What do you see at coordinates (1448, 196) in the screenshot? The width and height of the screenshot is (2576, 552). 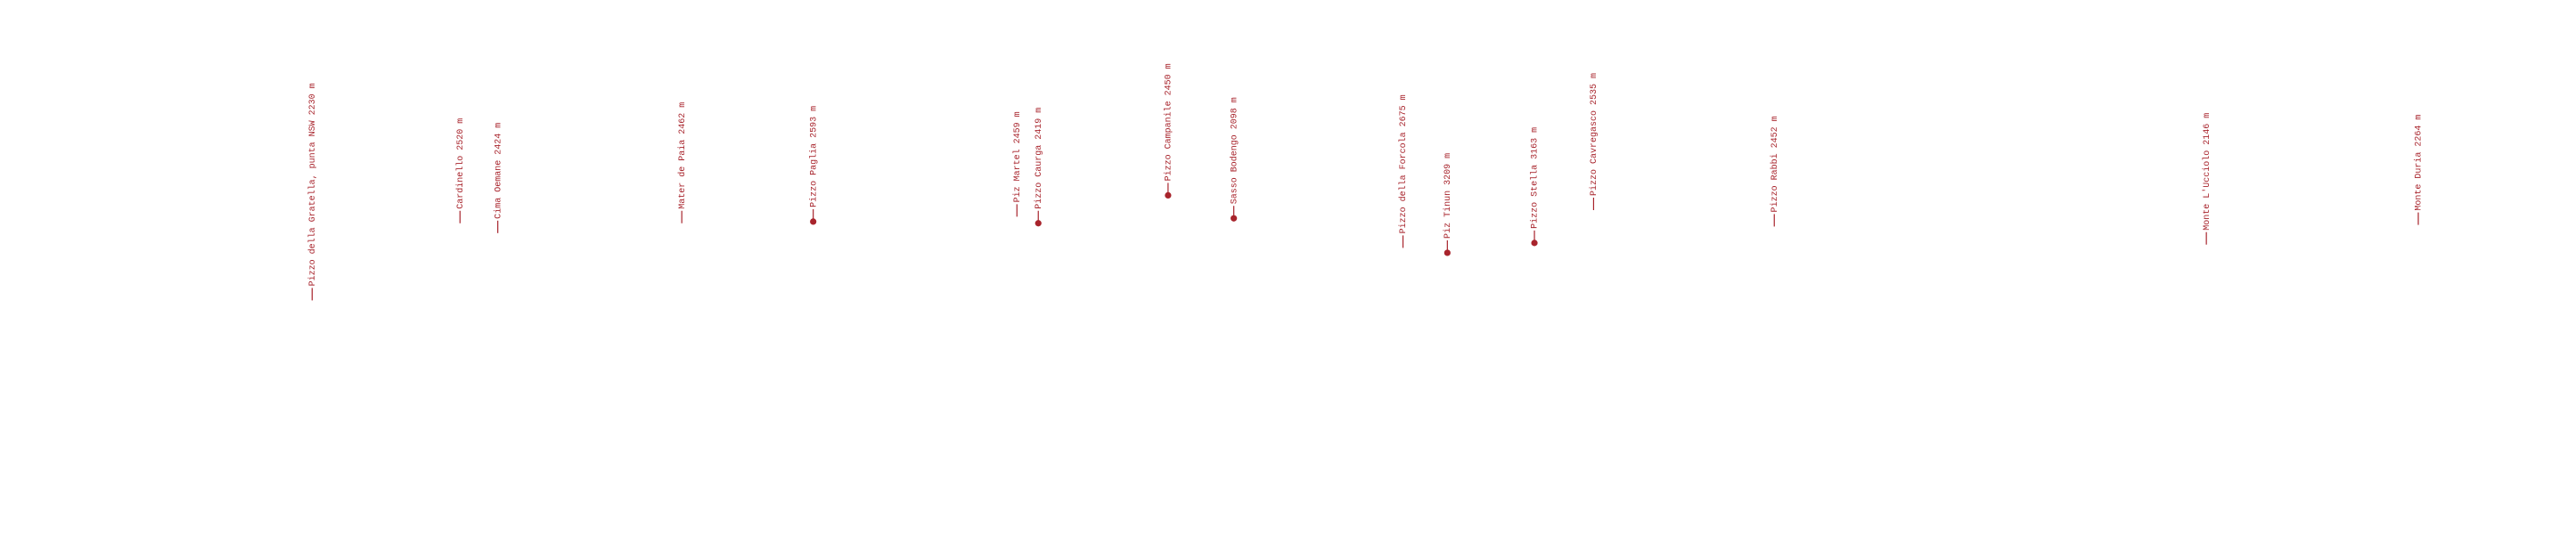 I see `peak-label: Piz Tinun 3209 m` at bounding box center [1448, 196].